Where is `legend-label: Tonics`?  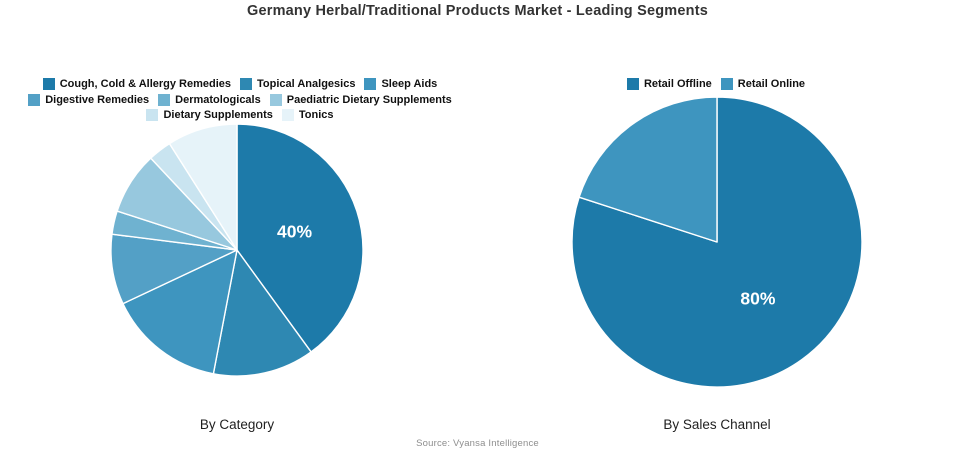 legend-label: Tonics is located at coordinates (316, 115).